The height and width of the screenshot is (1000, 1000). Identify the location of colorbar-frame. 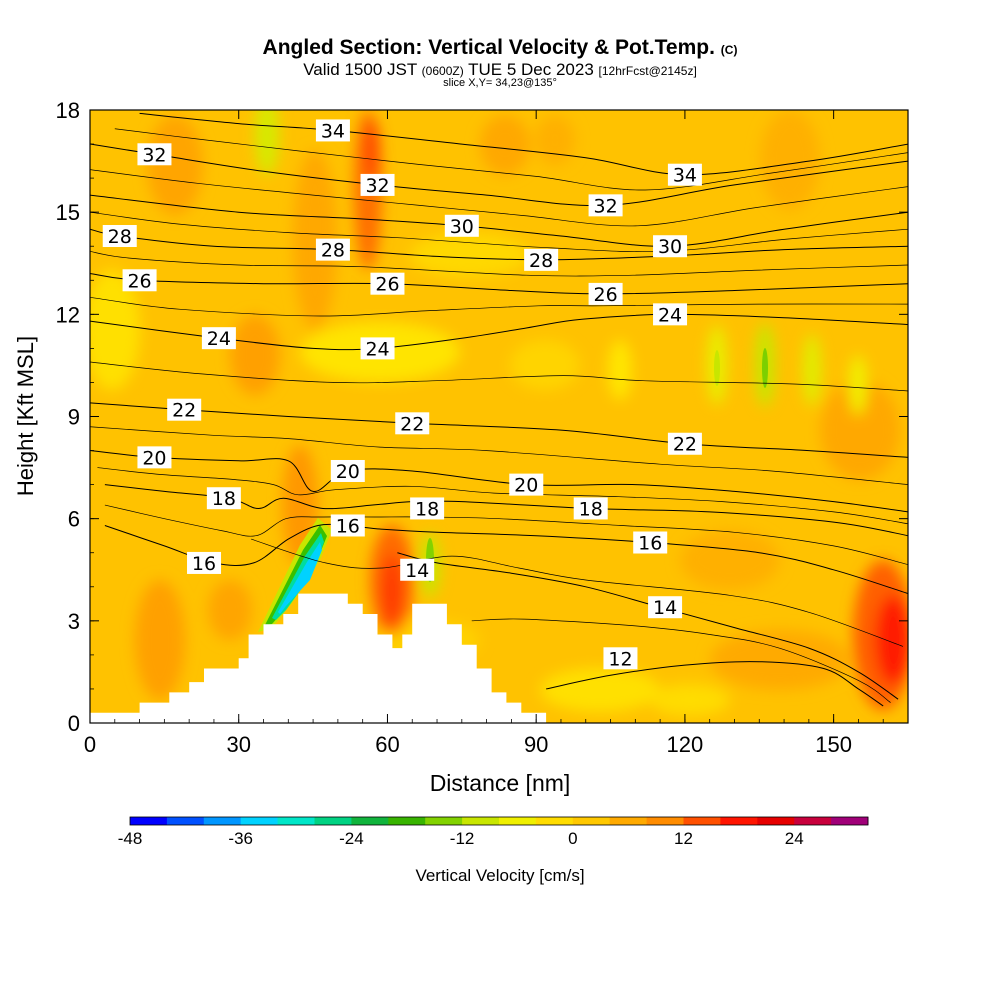
(499, 821).